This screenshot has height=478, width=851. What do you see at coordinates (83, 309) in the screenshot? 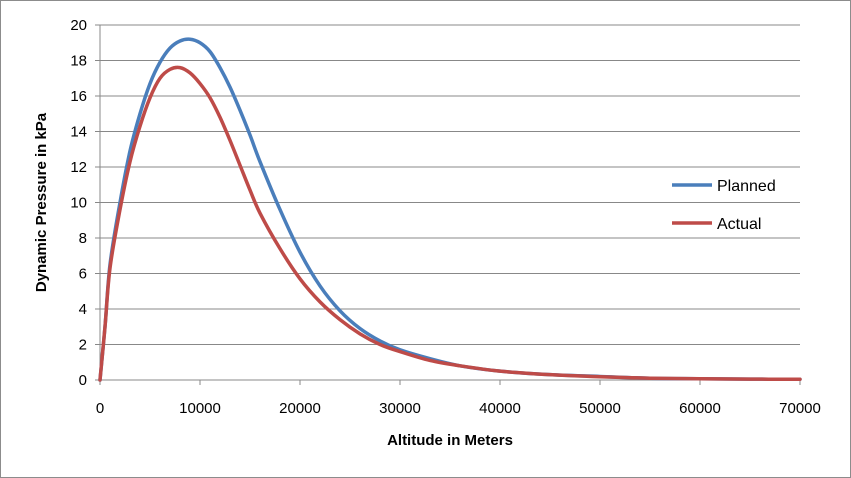
I see `y-tick-label: 4` at bounding box center [83, 309].